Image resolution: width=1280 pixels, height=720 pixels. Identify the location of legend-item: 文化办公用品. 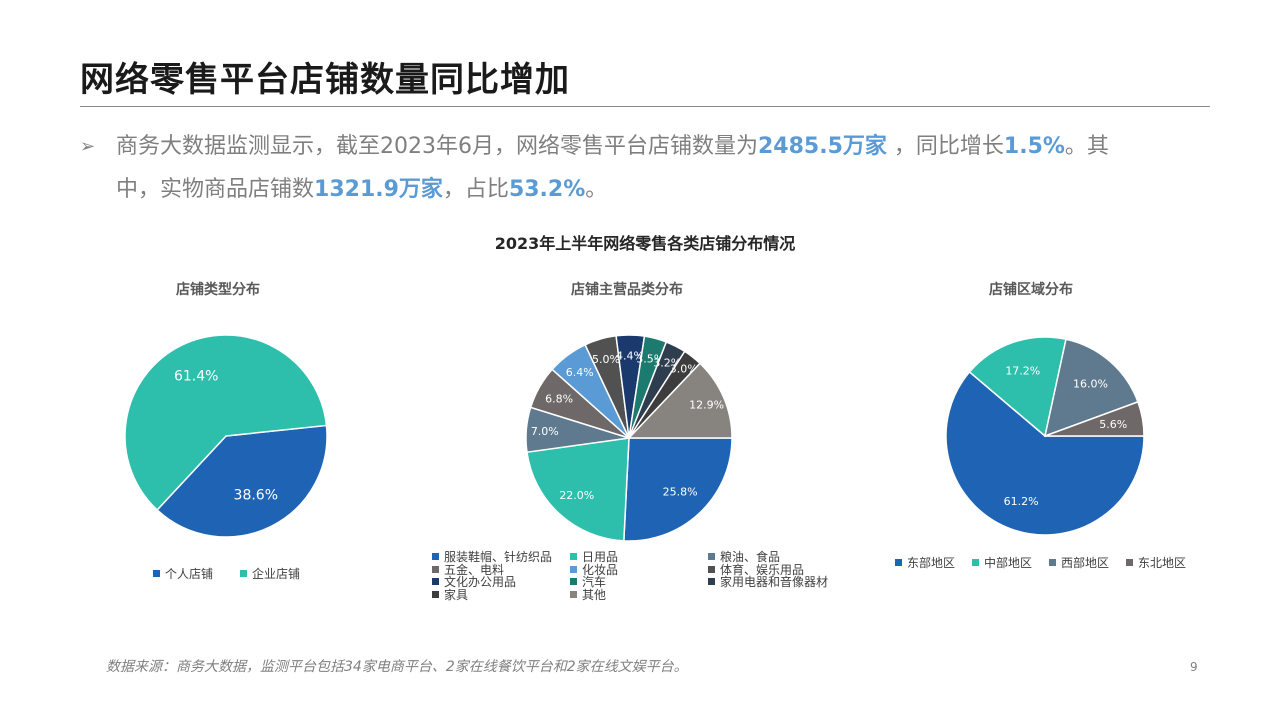
(474, 581).